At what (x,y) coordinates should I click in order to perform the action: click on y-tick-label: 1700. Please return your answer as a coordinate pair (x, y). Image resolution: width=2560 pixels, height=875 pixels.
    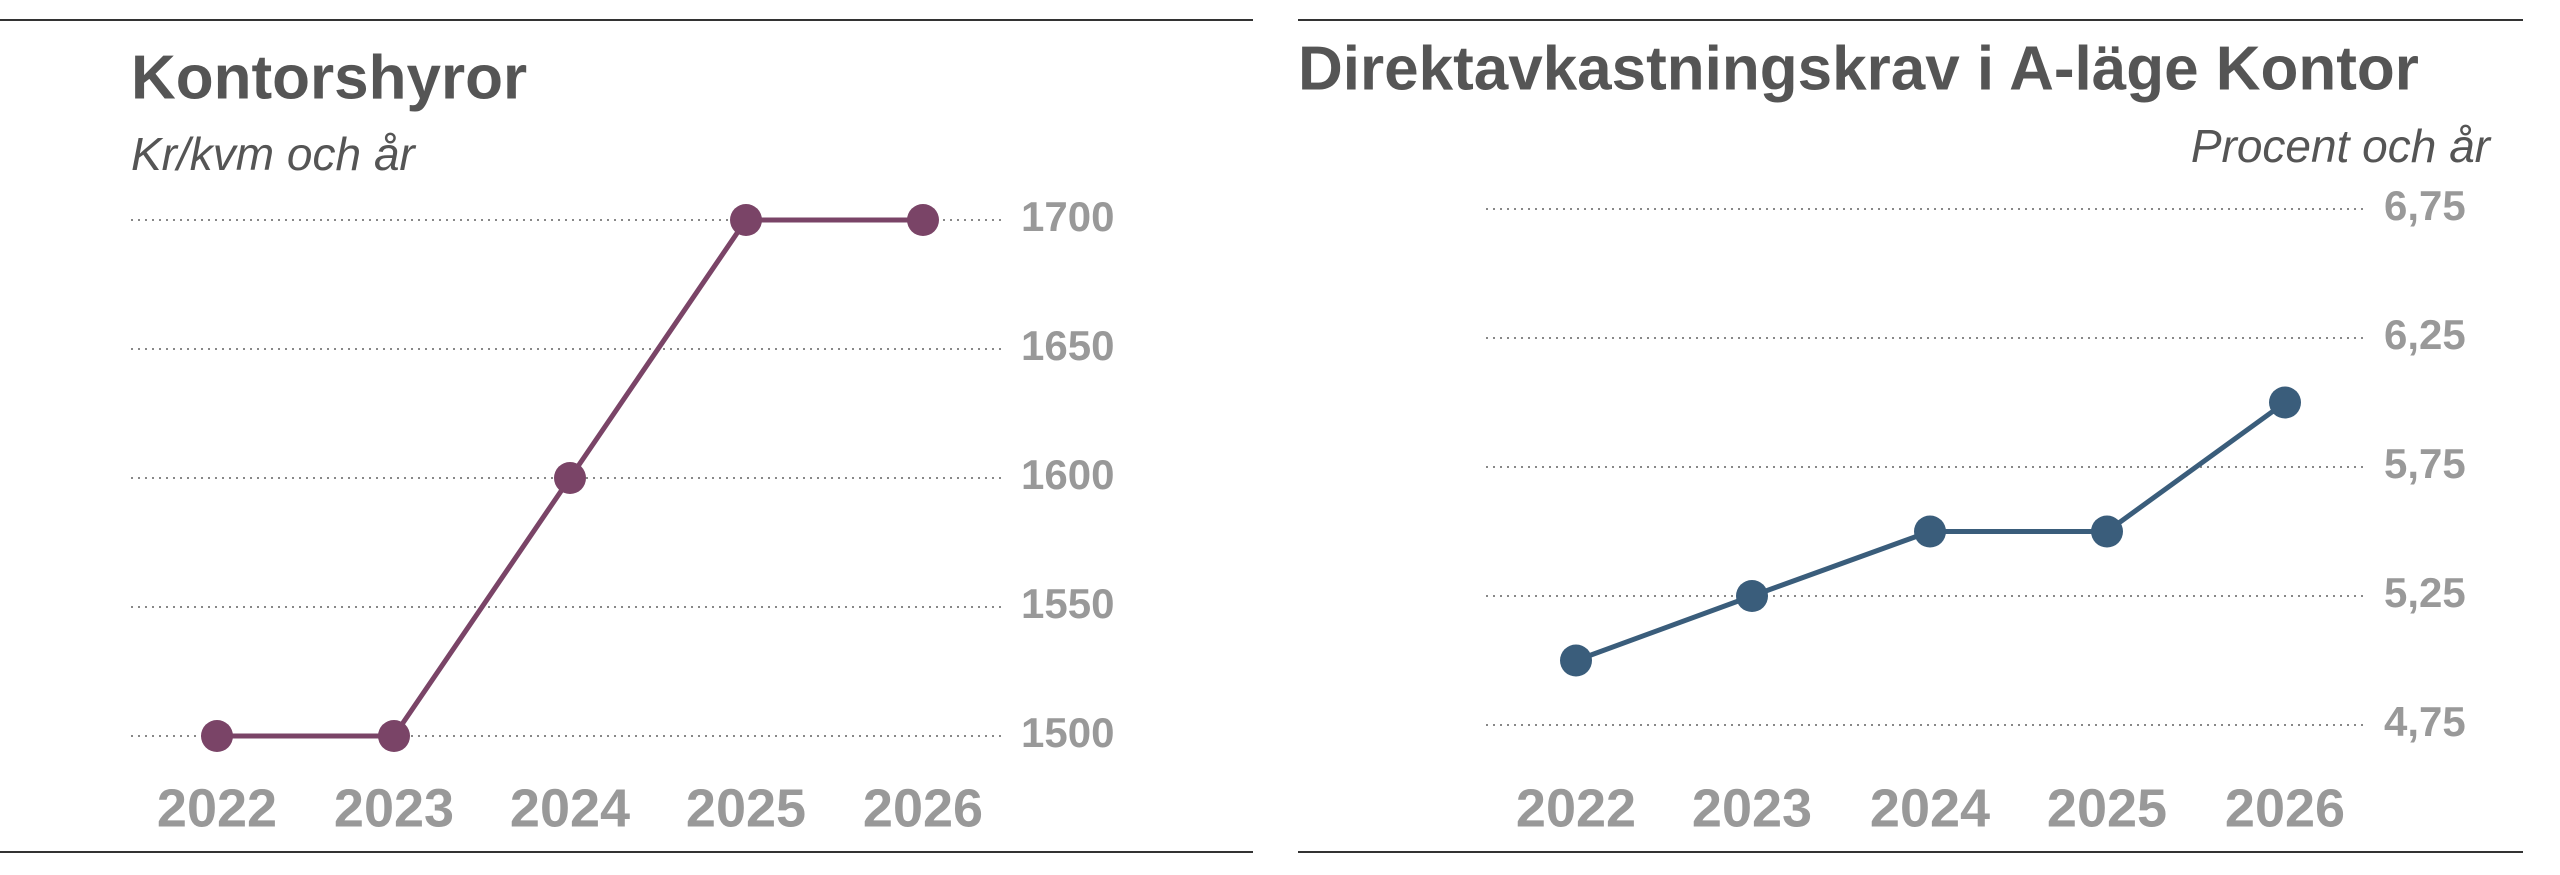
    Looking at the image, I should click on (1067, 216).